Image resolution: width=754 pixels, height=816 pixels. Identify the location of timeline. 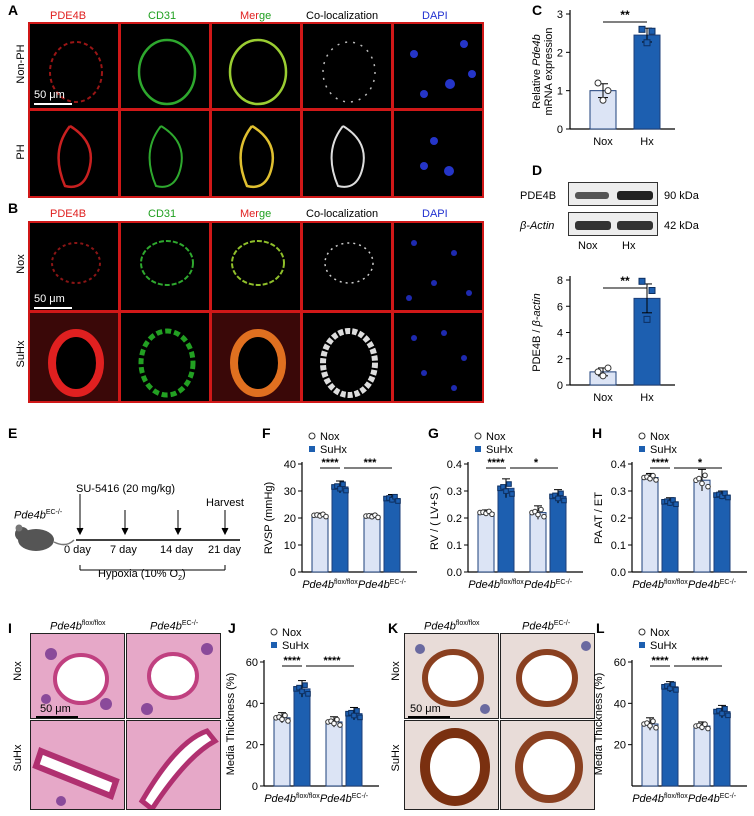
(127, 532).